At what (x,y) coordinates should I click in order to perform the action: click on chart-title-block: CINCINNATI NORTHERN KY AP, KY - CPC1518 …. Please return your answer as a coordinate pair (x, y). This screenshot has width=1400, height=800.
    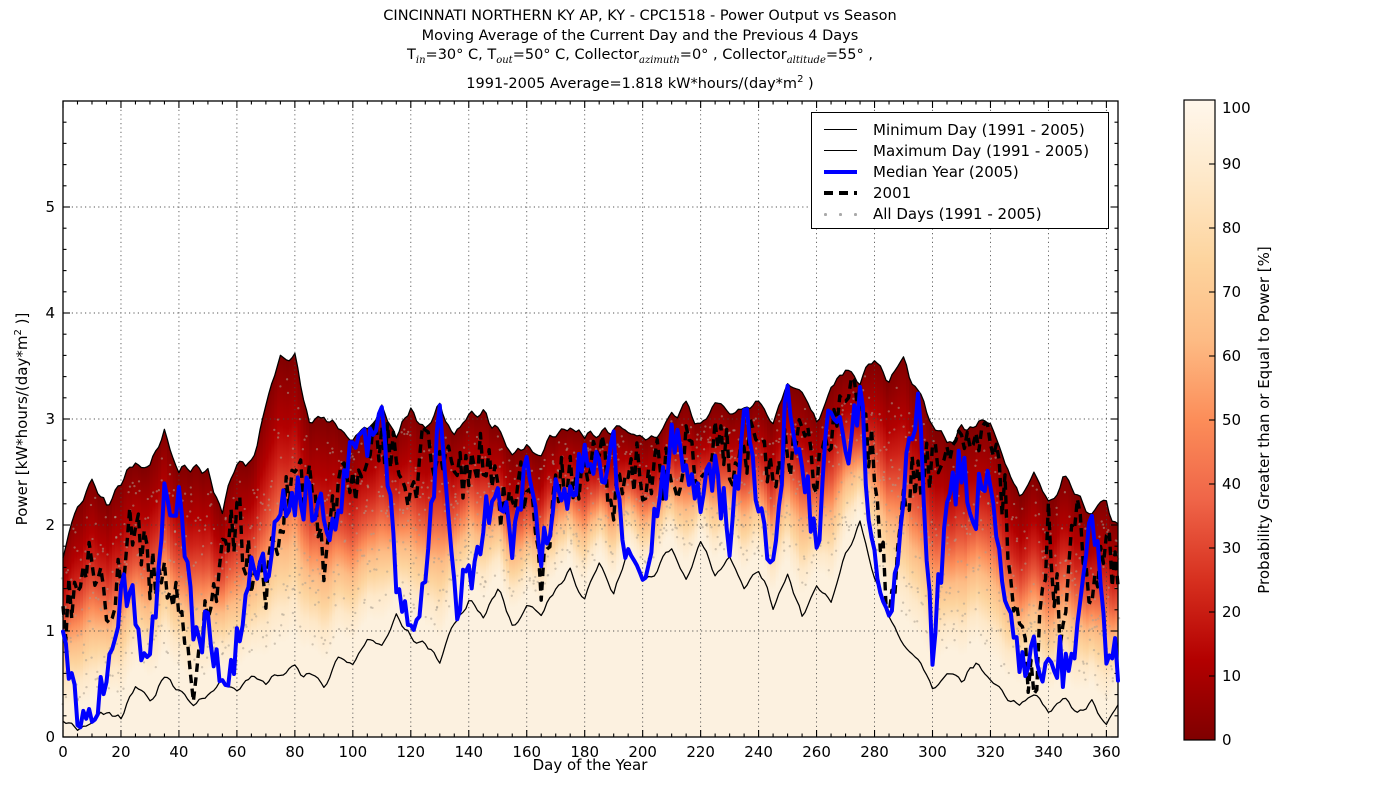
    Looking at the image, I should click on (640, 51).